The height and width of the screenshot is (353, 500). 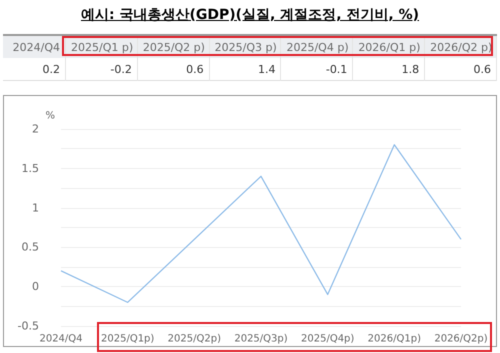 What do you see at coordinates (388, 46) in the screenshot?
I see `text: 2026/Q1 p)` at bounding box center [388, 46].